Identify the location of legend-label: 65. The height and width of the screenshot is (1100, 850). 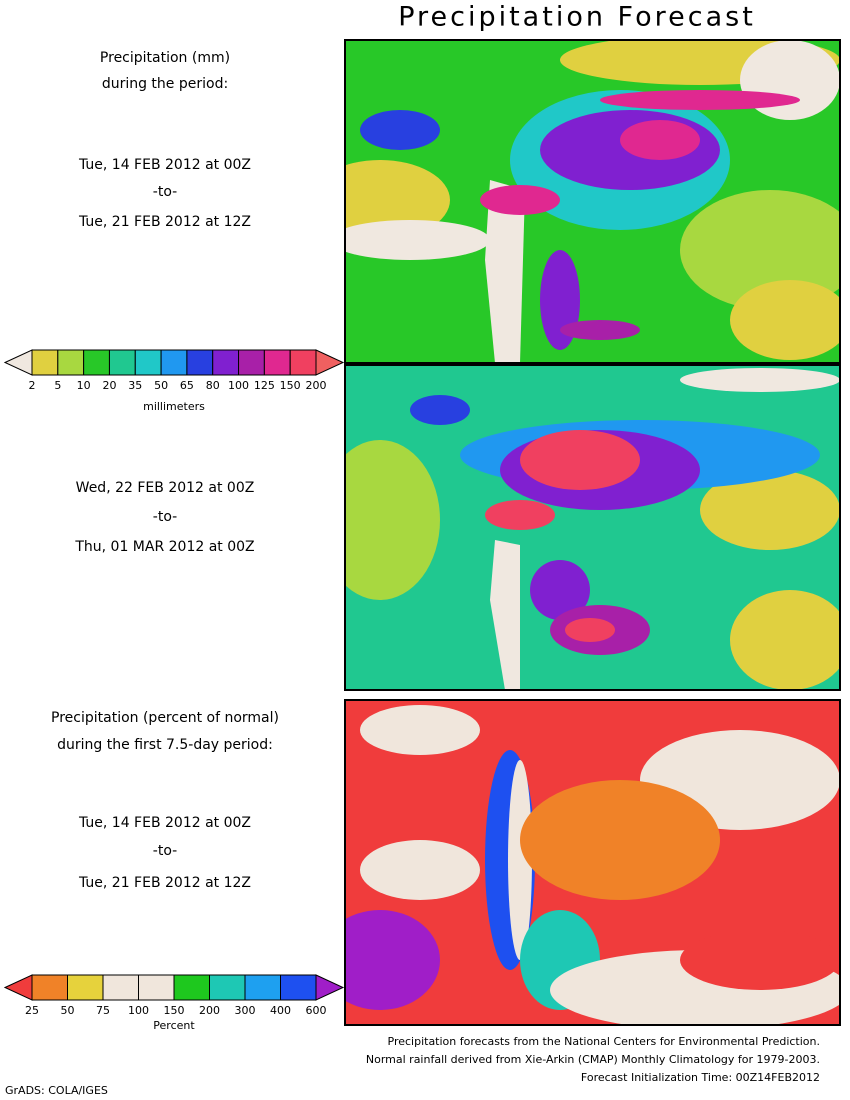
(187, 385).